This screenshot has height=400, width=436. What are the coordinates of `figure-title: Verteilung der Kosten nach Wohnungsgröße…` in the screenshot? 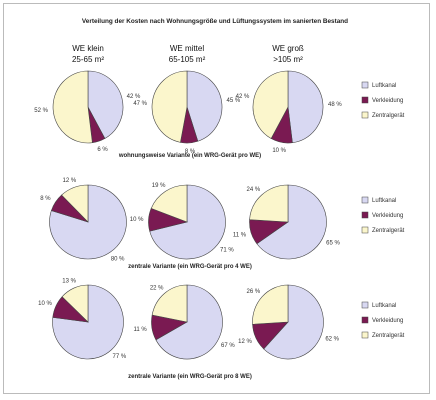 It's located at (215, 21).